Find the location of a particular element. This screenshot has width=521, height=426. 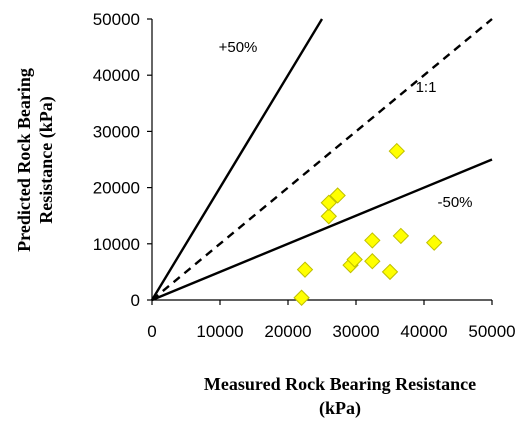

y-axis-title-line: Predicted Rock Bearing is located at coordinates (24, 160).